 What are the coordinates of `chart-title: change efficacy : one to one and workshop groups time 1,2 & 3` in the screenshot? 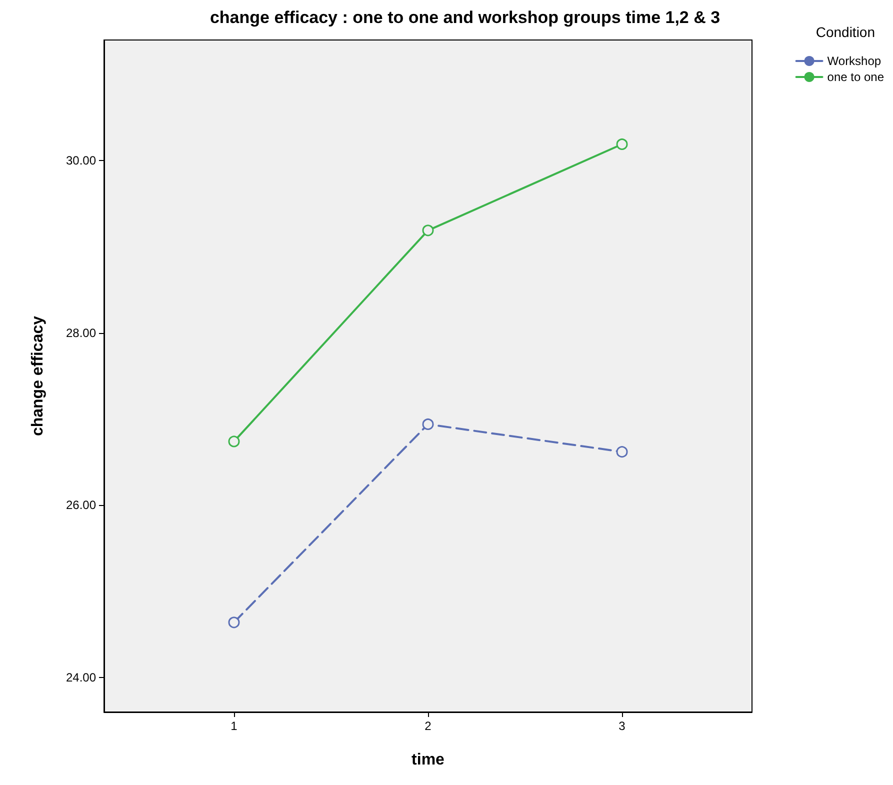 It's located at (465, 17).